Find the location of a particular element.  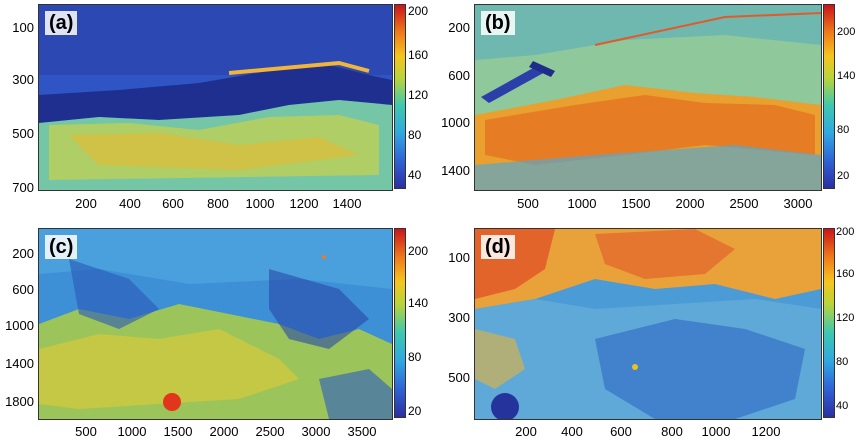

panel-label-b: (b) is located at coordinates (498, 23).